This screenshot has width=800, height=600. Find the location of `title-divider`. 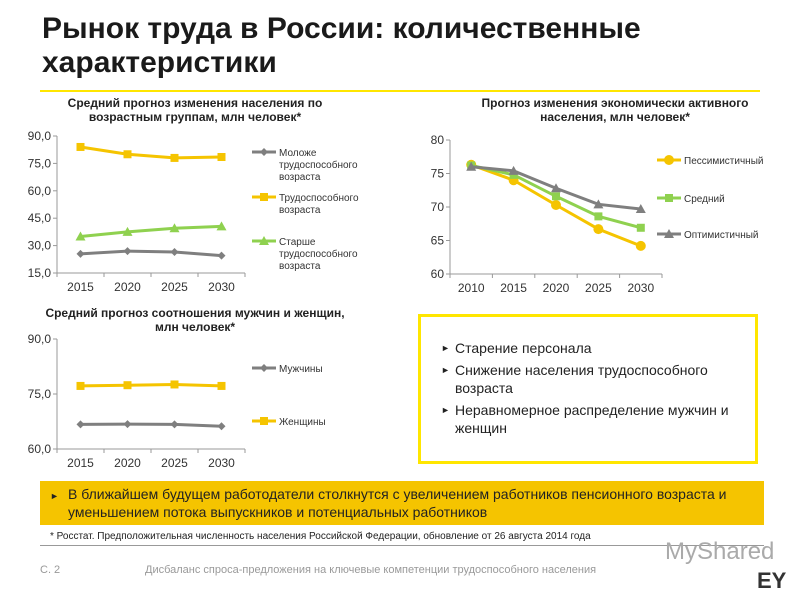

title-divider is located at coordinates (400, 91).